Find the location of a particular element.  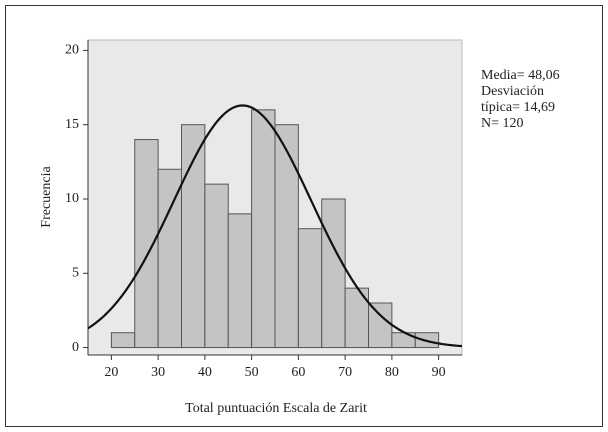

x-tick-label: 20 is located at coordinates (111, 372).